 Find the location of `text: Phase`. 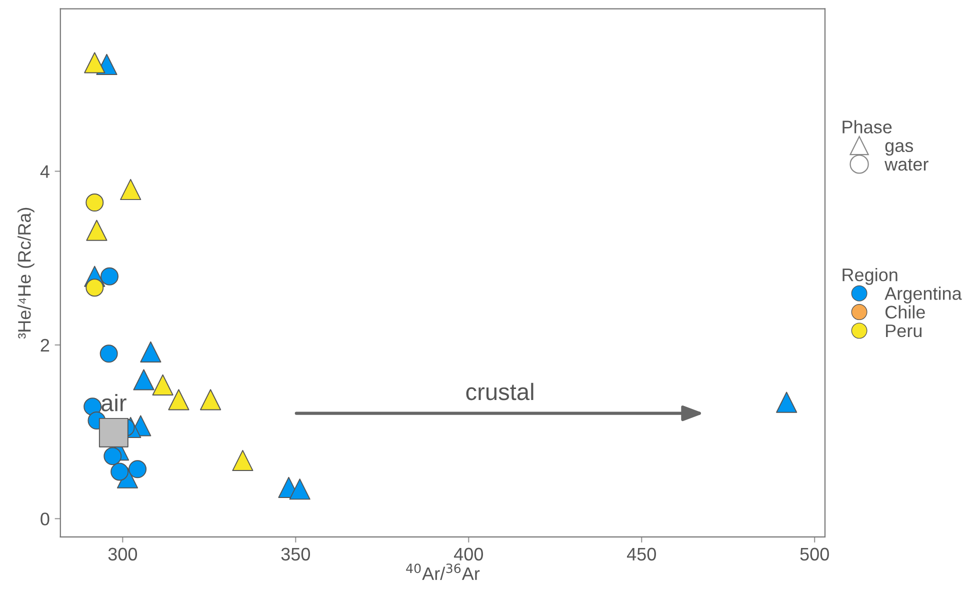

text: Phase is located at coordinates (867, 127).